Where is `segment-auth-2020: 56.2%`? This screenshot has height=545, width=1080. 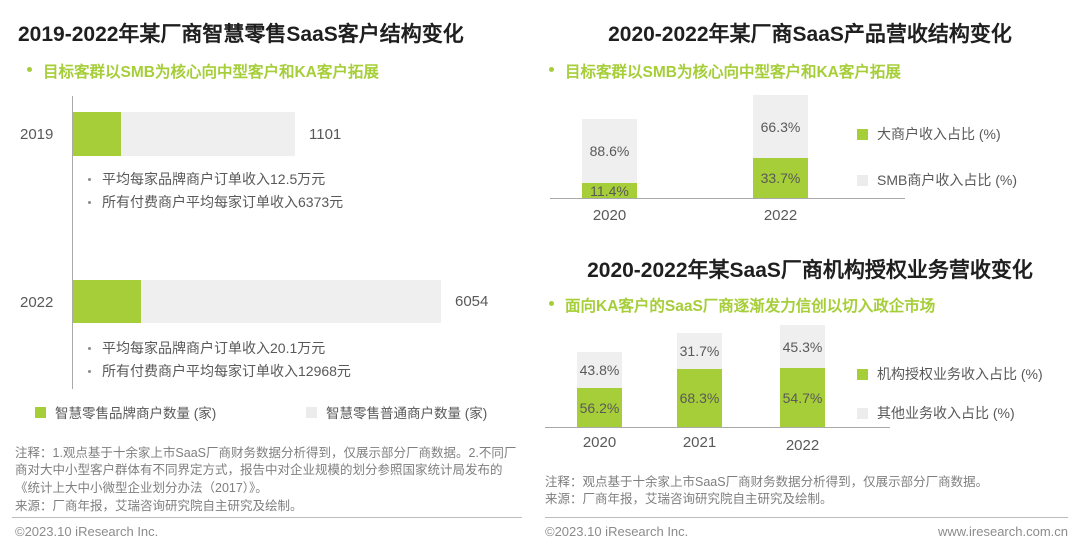
segment-auth-2020: 56.2% is located at coordinates (599, 407).